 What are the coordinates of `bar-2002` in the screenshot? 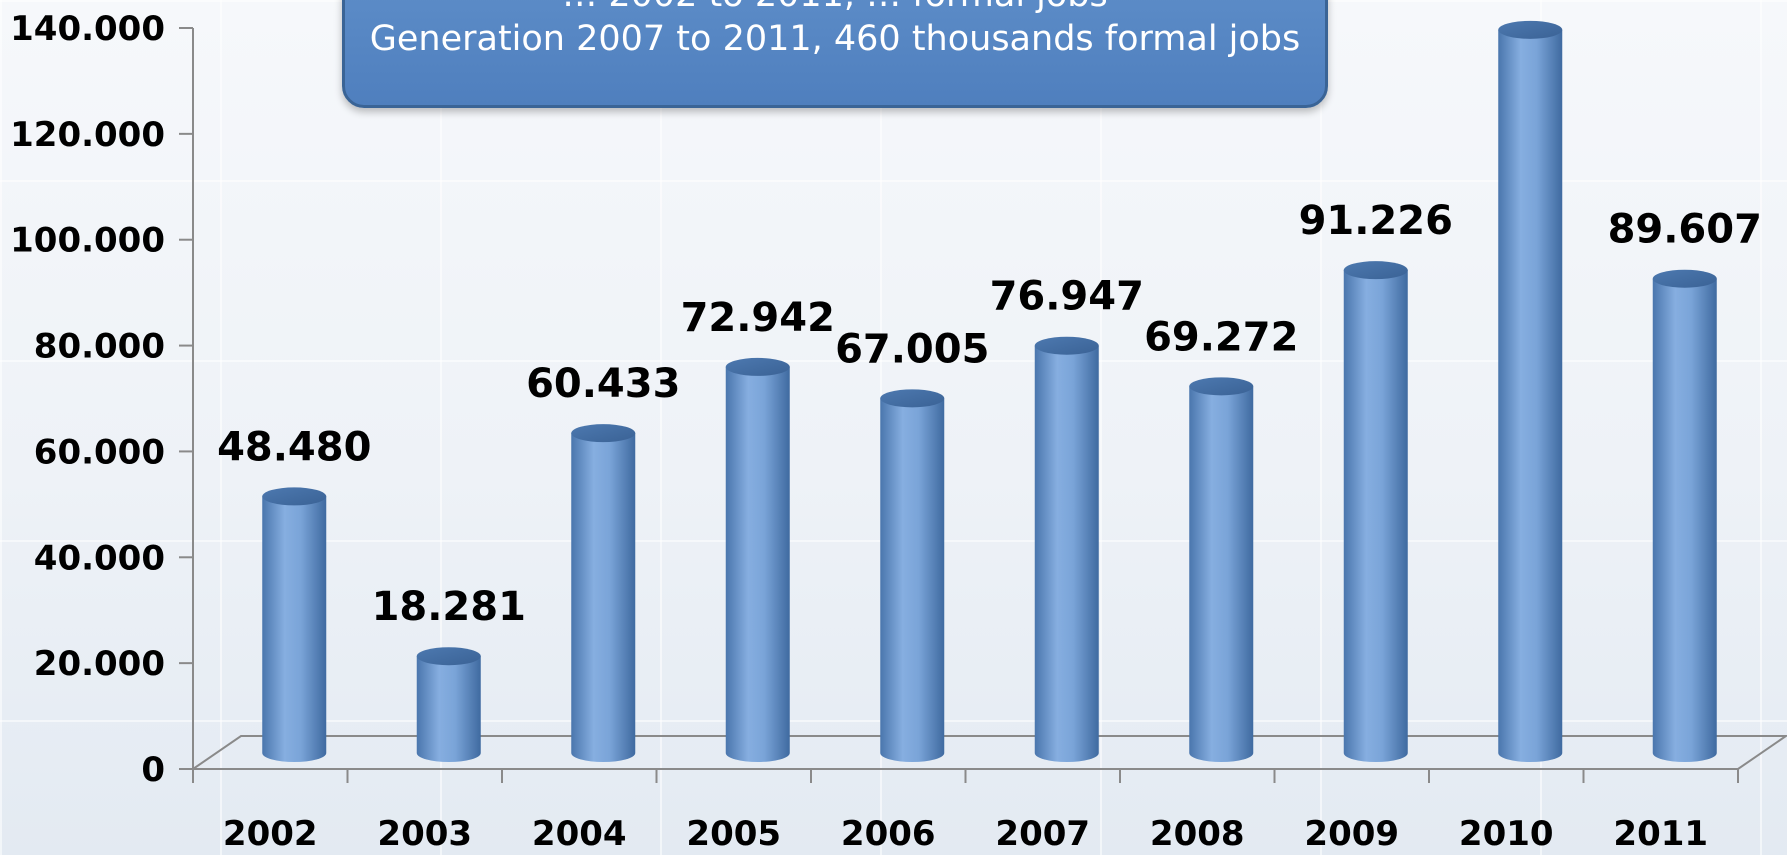 It's located at (294, 624).